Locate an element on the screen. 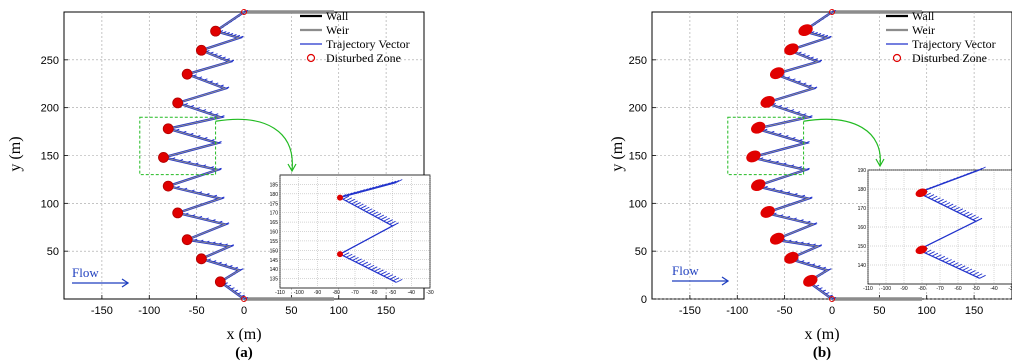 The image size is (1012, 363). x-tick-label: 100 is located at coordinates (339, 311).